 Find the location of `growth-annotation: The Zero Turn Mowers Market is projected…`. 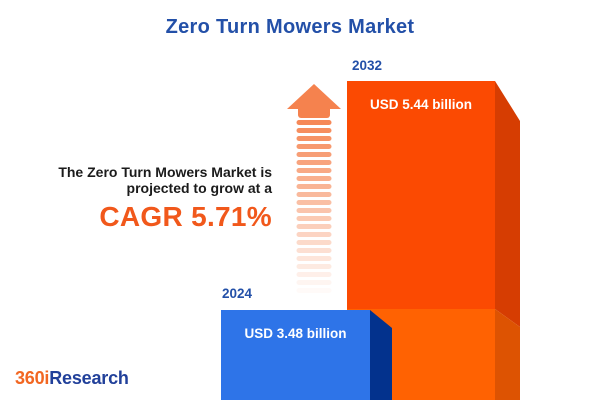

growth-annotation: The Zero Turn Mowers Market is projected… is located at coordinates (165, 198).